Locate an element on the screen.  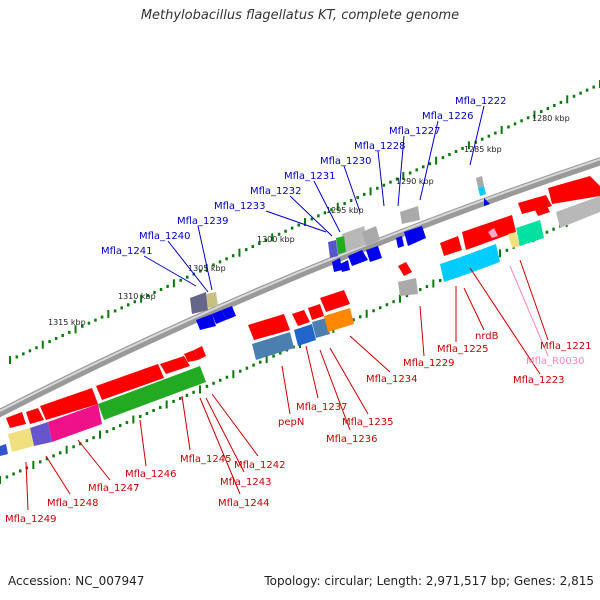
reverse-gene-label: Mfla_1248 is located at coordinates (73, 503).